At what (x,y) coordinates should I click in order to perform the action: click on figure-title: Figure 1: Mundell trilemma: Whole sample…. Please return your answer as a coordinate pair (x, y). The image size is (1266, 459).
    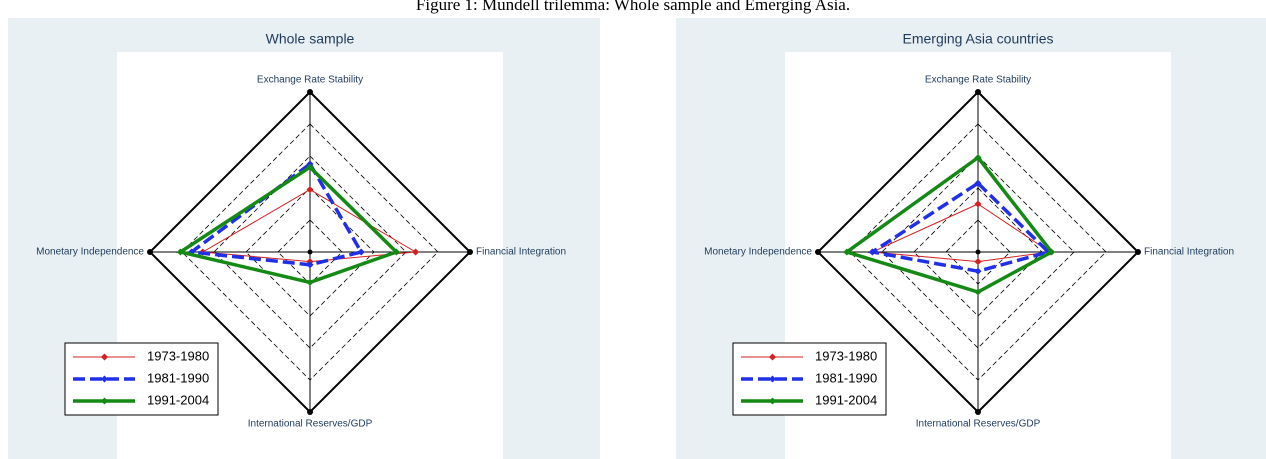
    Looking at the image, I should click on (633, 7).